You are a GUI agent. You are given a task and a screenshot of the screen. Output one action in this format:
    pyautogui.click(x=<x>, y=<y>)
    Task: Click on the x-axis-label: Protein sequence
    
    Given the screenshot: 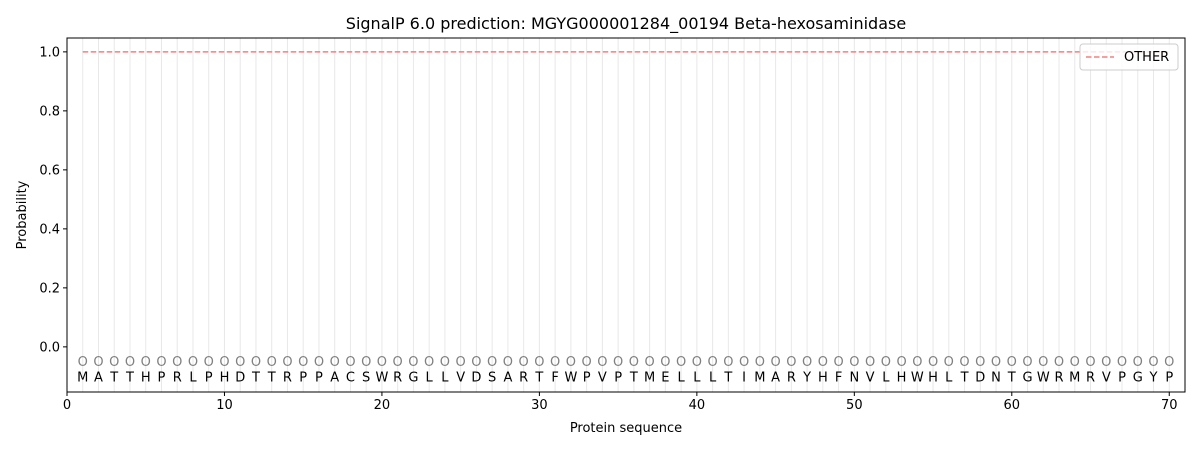 What is the action you would take?
    pyautogui.click(x=626, y=428)
    